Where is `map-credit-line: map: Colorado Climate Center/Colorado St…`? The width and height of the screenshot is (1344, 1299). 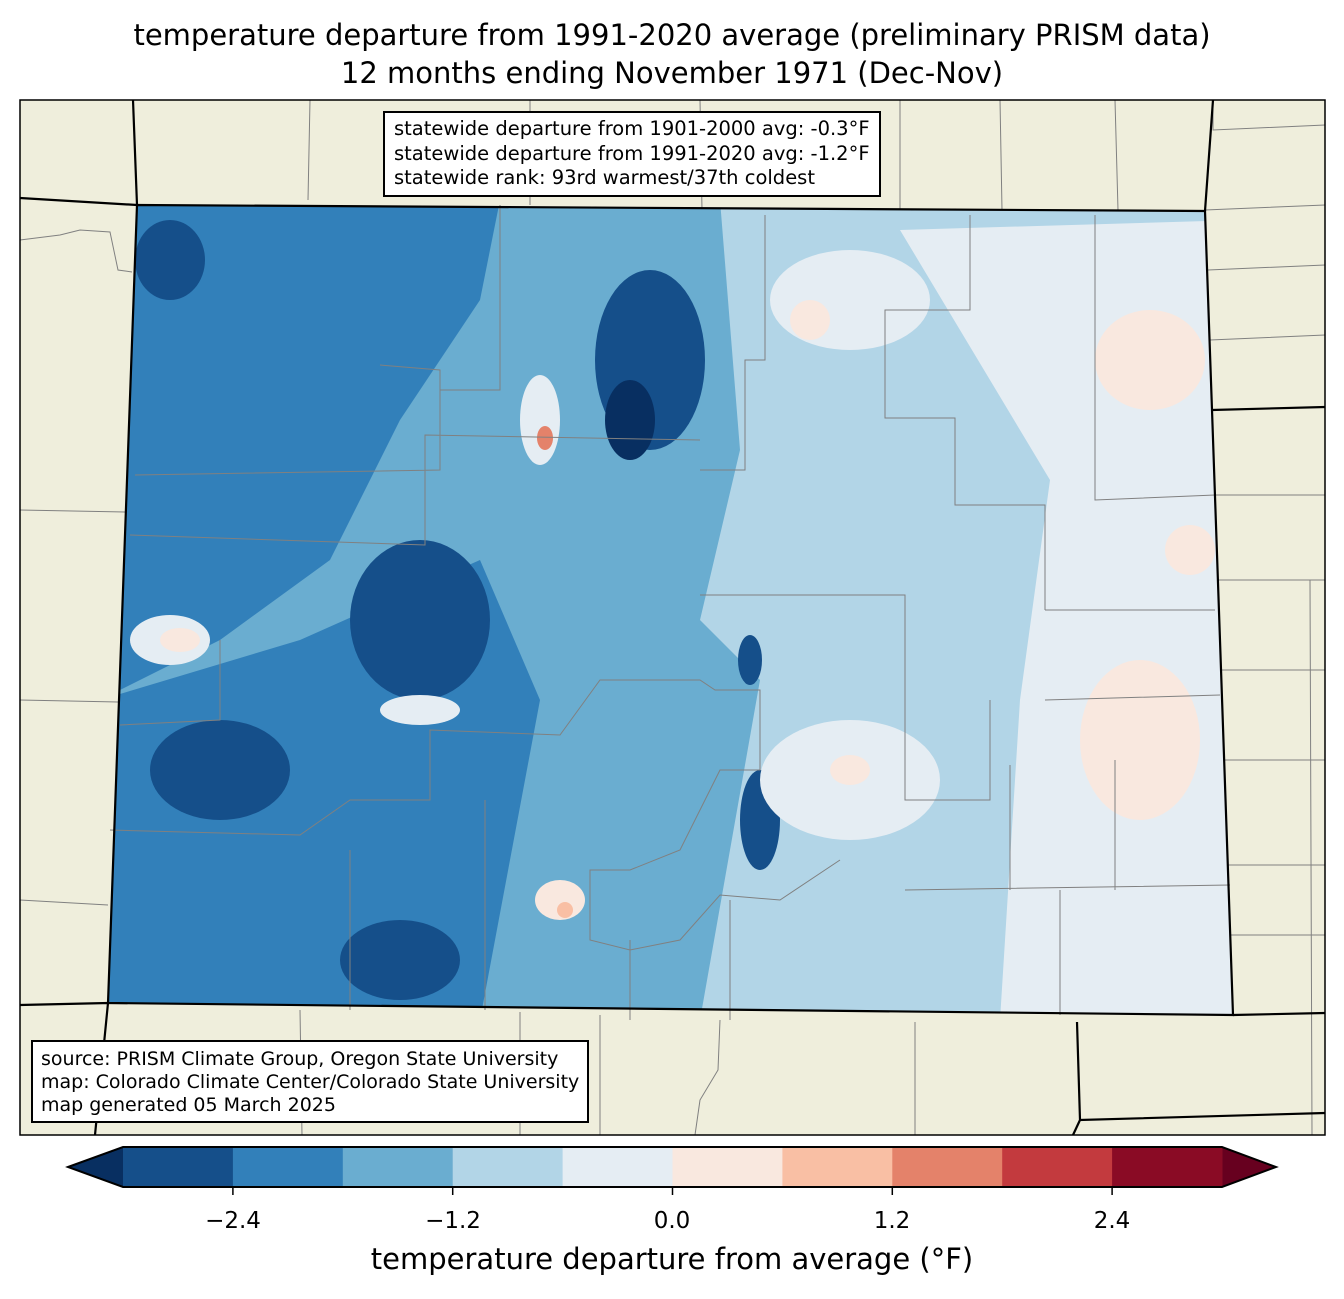
map-credit-line: map: Colorado Climate Center/Colorado St… is located at coordinates (310, 1082).